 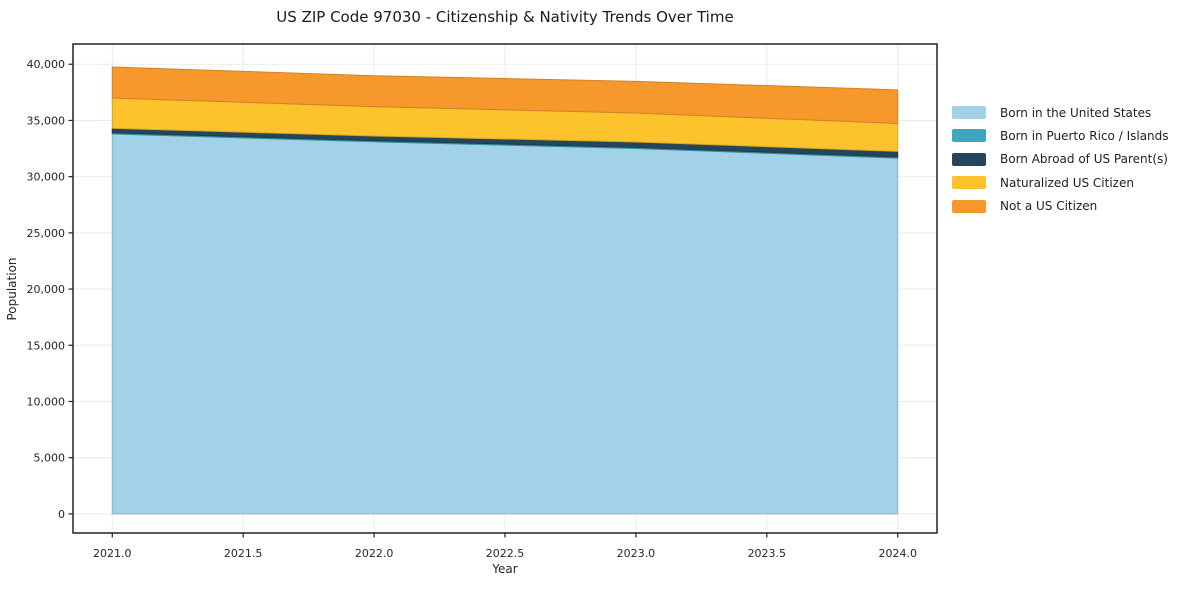 I want to click on legend-label: Naturalized US Citizen, so click(x=1067, y=182).